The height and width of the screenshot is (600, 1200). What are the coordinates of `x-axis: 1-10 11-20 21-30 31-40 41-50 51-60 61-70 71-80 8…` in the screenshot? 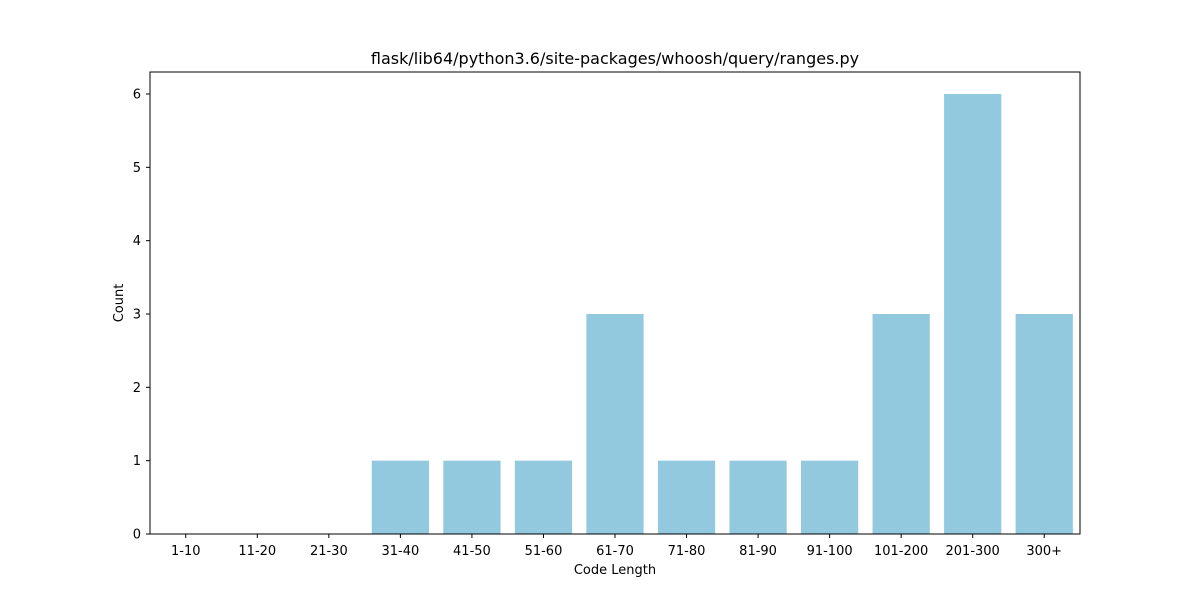 It's located at (616, 546).